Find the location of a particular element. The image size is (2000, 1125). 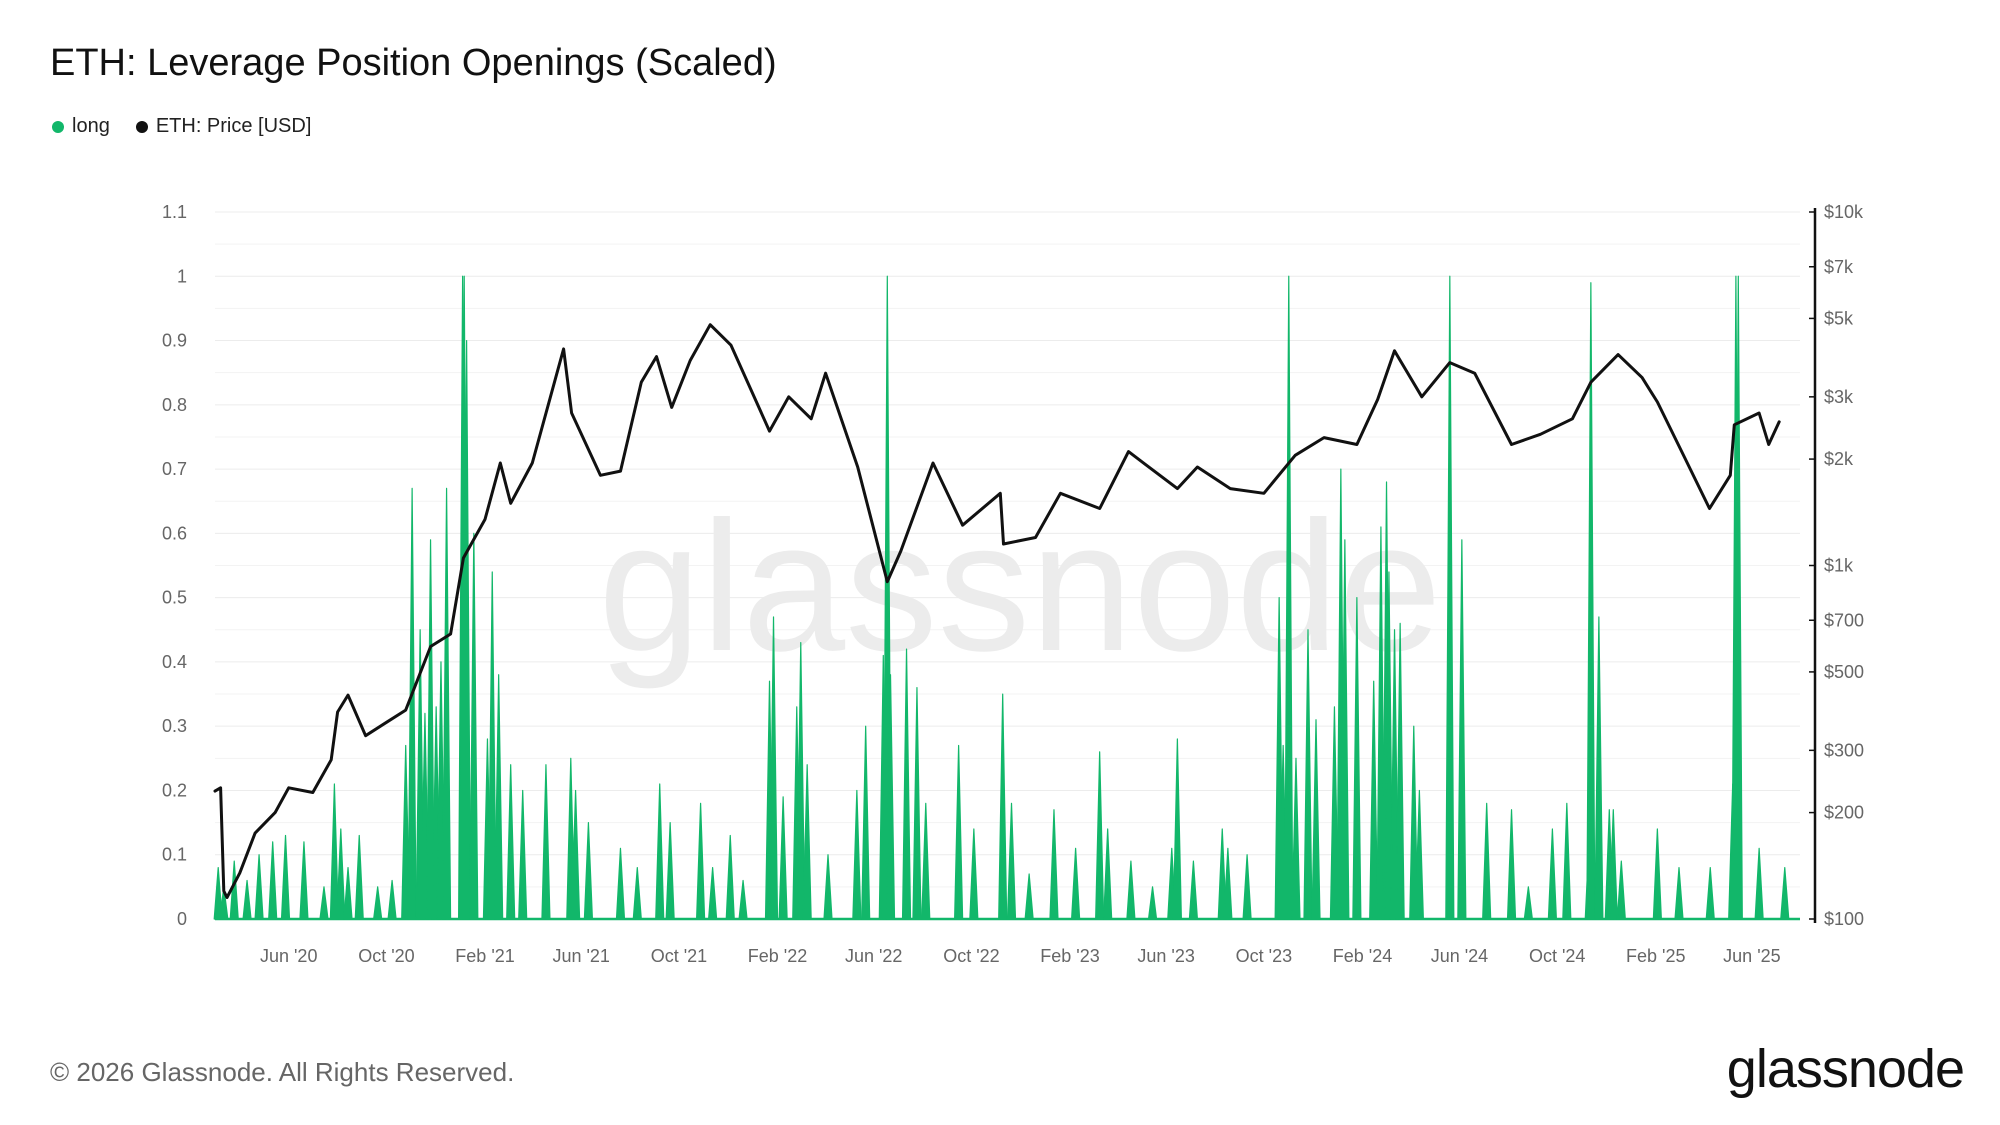

y-tick-left-label: 1.1 is located at coordinates (174, 212).